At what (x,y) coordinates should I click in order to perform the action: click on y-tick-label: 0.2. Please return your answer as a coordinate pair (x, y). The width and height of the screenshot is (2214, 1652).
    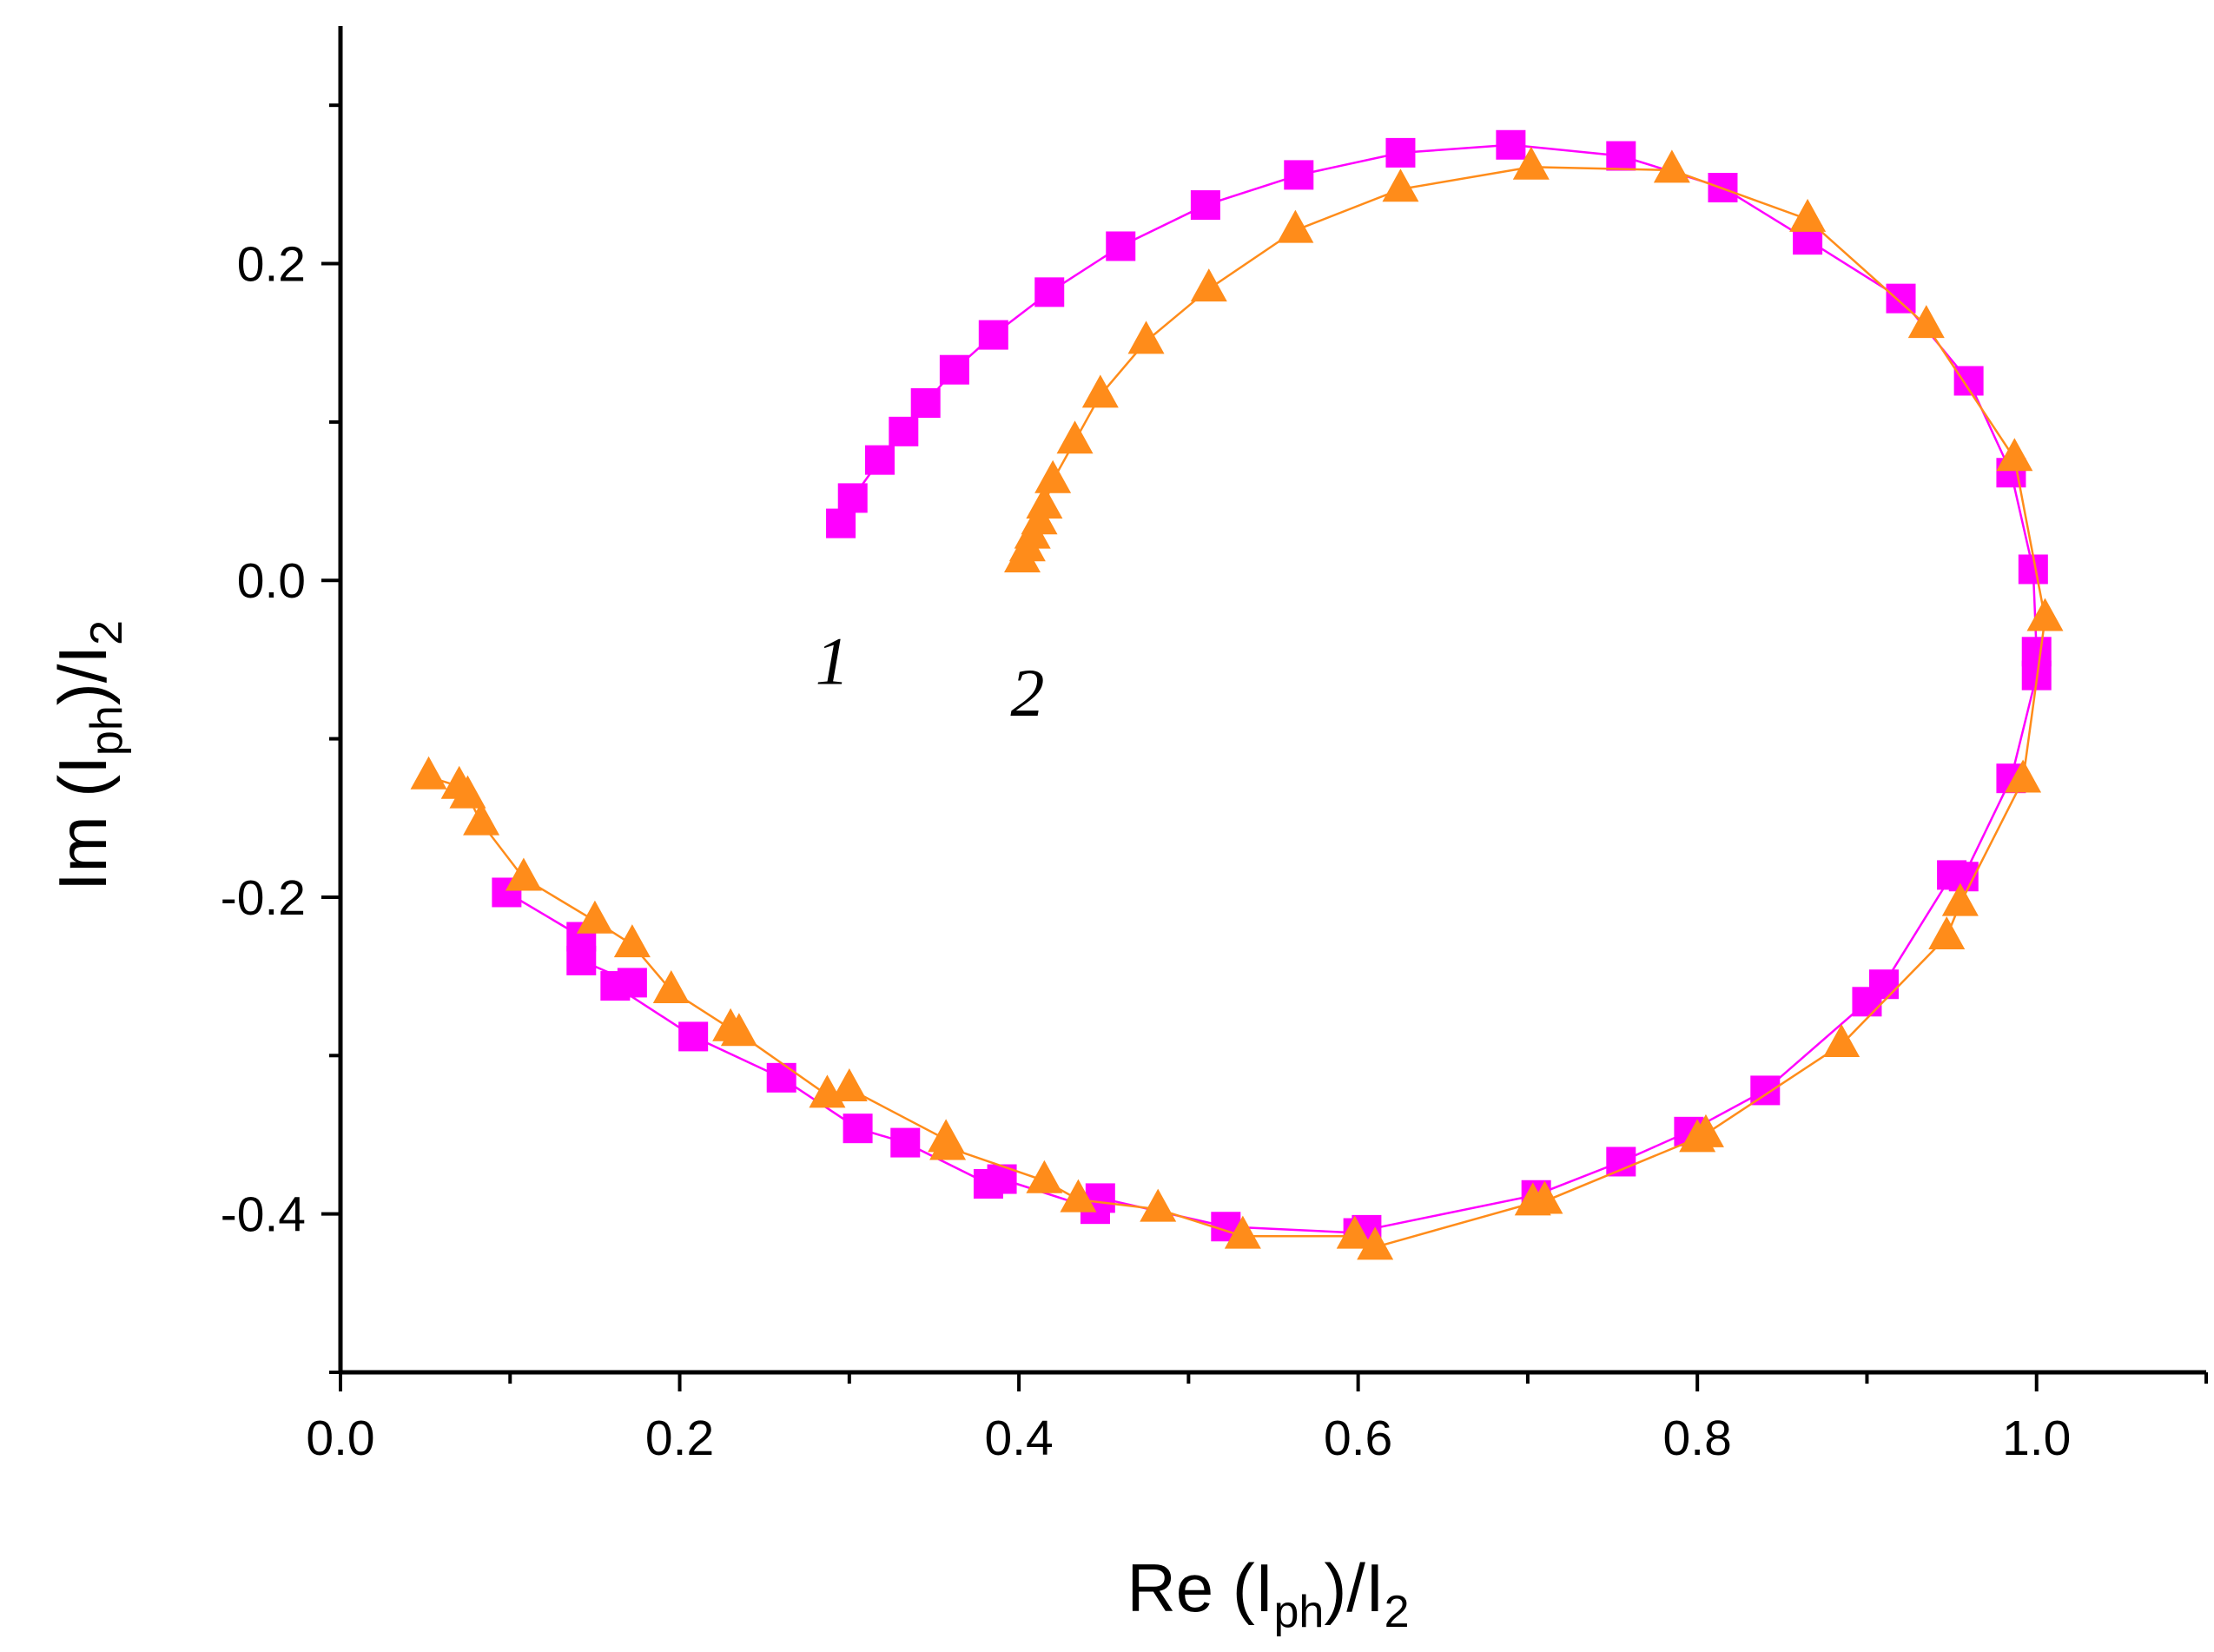
    Looking at the image, I should click on (271, 265).